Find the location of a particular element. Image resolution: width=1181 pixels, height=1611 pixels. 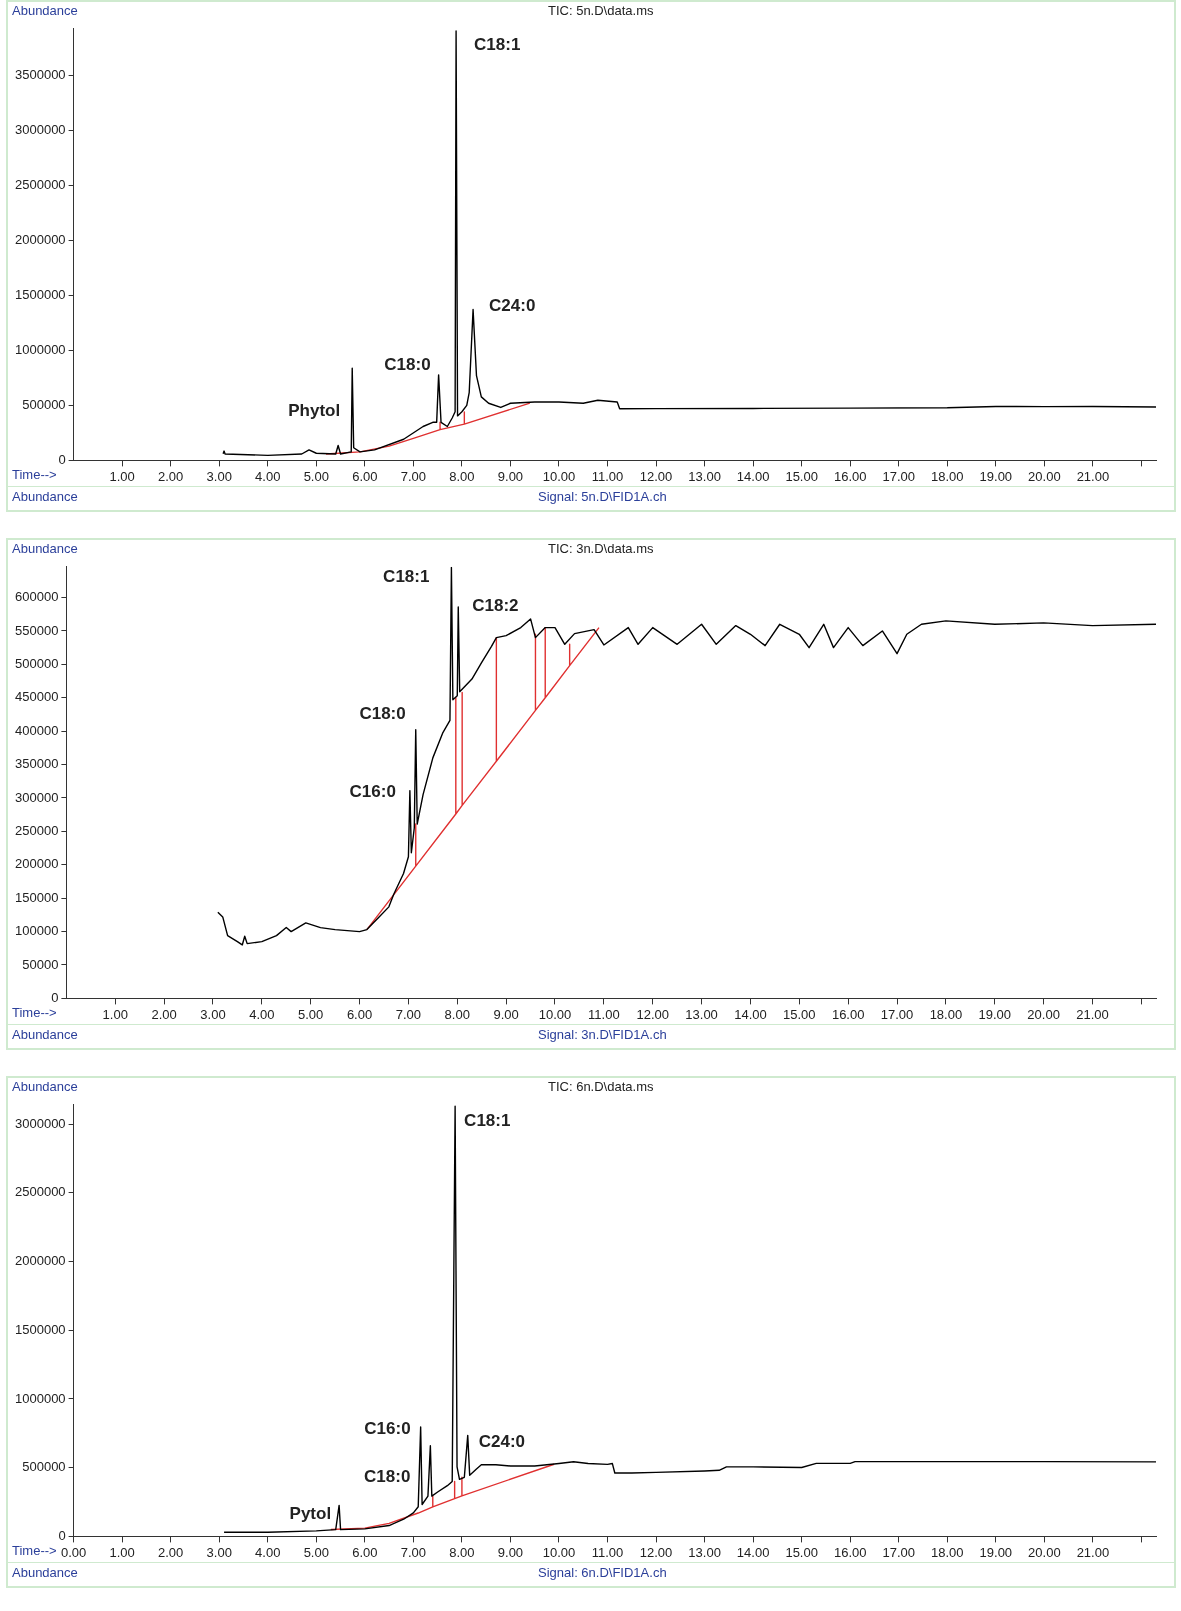

y-tick-label: 250000 is located at coordinates (36, 830).